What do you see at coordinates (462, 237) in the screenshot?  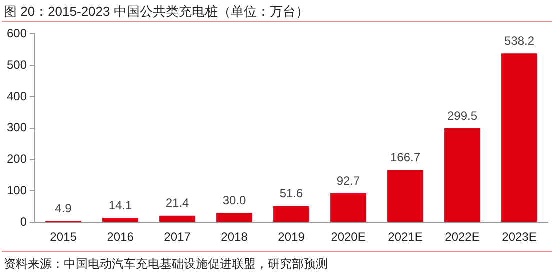 I see `x-tick-label: 2022E` at bounding box center [462, 237].